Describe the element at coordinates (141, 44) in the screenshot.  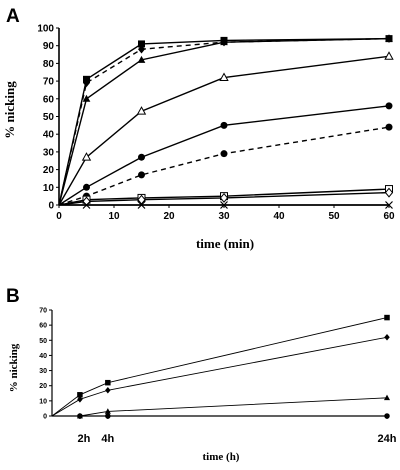
I see `a-series-1-point` at that location.